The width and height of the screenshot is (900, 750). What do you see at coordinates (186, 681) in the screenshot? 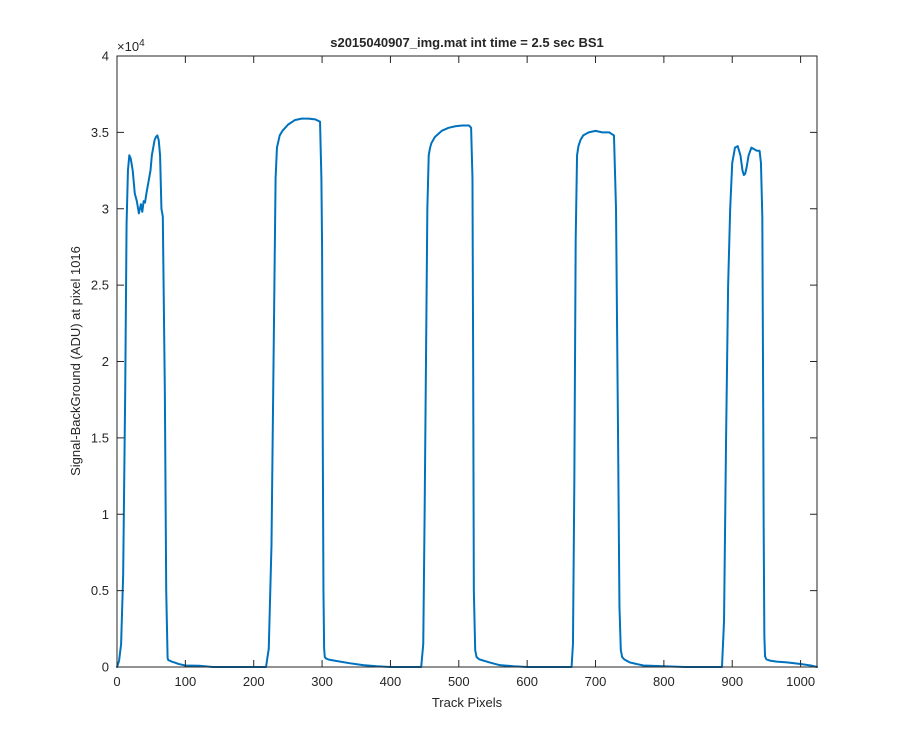
I see `x-tick-label: 100` at bounding box center [186, 681].